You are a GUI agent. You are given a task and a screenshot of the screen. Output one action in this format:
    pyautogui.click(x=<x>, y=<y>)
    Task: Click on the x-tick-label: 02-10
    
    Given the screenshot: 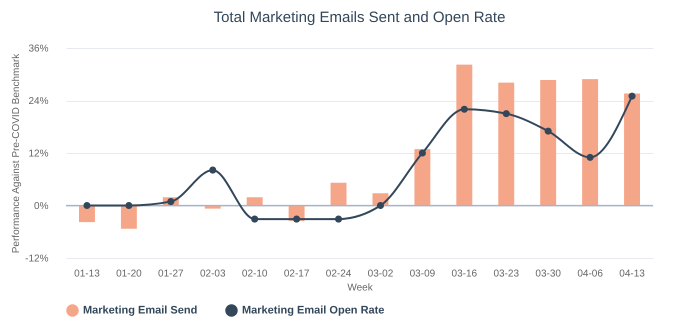 What is the action you would take?
    pyautogui.click(x=255, y=274)
    